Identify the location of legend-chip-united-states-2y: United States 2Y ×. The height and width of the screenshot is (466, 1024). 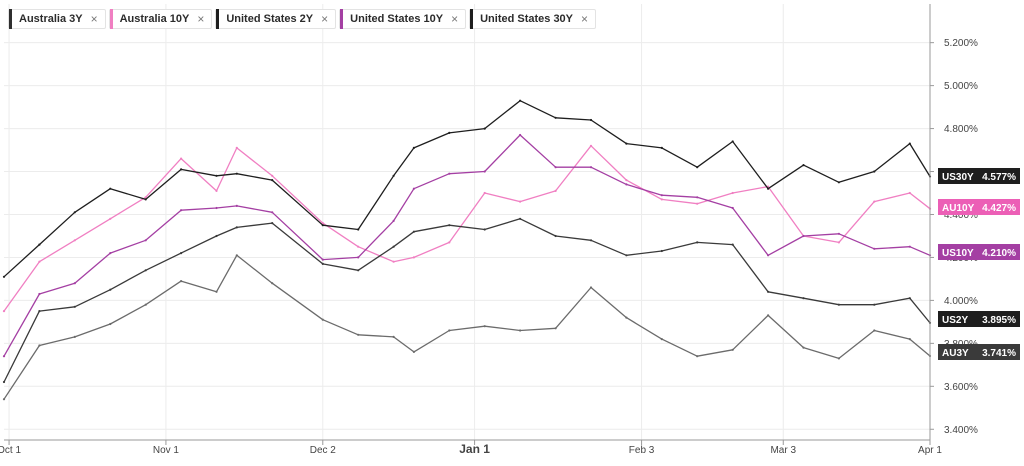
(276, 19).